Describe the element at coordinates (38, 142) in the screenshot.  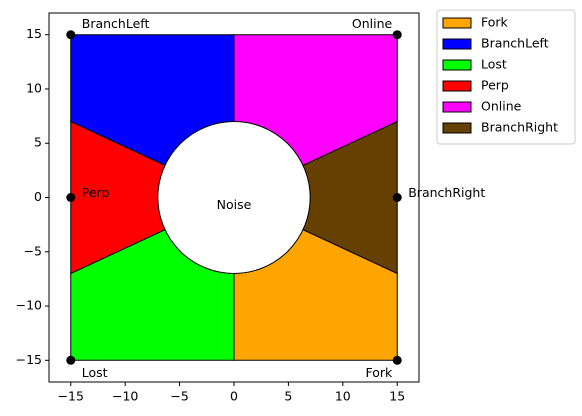
I see `y-tick-label: 5` at that location.